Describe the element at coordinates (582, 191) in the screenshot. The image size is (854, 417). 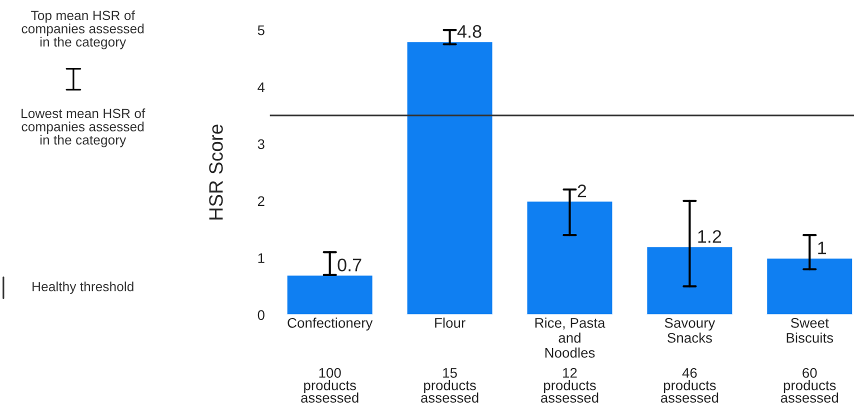
I see `data-label: 2` at that location.